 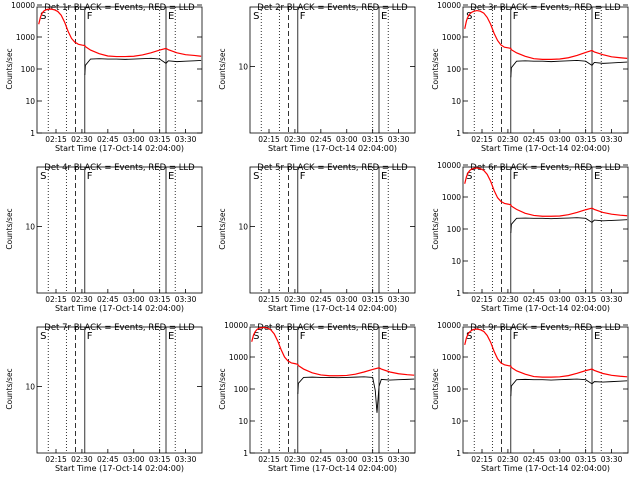 I want to click on panel-title: Det 1r BLACK = Events, RED = LLD, so click(x=119, y=8).